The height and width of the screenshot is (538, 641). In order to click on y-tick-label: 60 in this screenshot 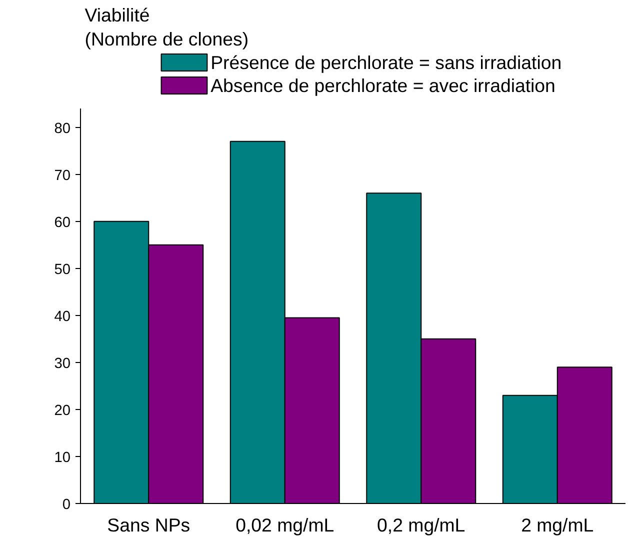, I will do `click(62, 222)`.